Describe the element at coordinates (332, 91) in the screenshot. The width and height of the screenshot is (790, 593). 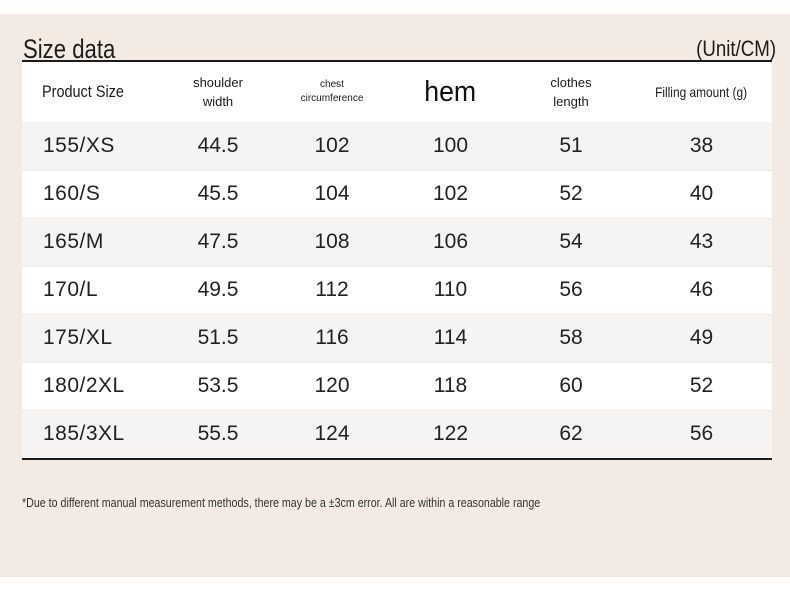
I see `header-chest-circumference: chest circumference` at that location.